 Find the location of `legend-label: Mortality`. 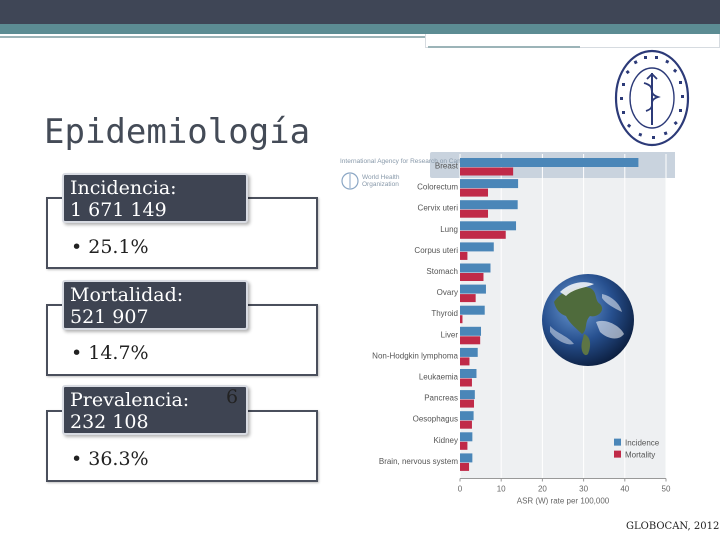

legend-label: Mortality is located at coordinates (640, 455).